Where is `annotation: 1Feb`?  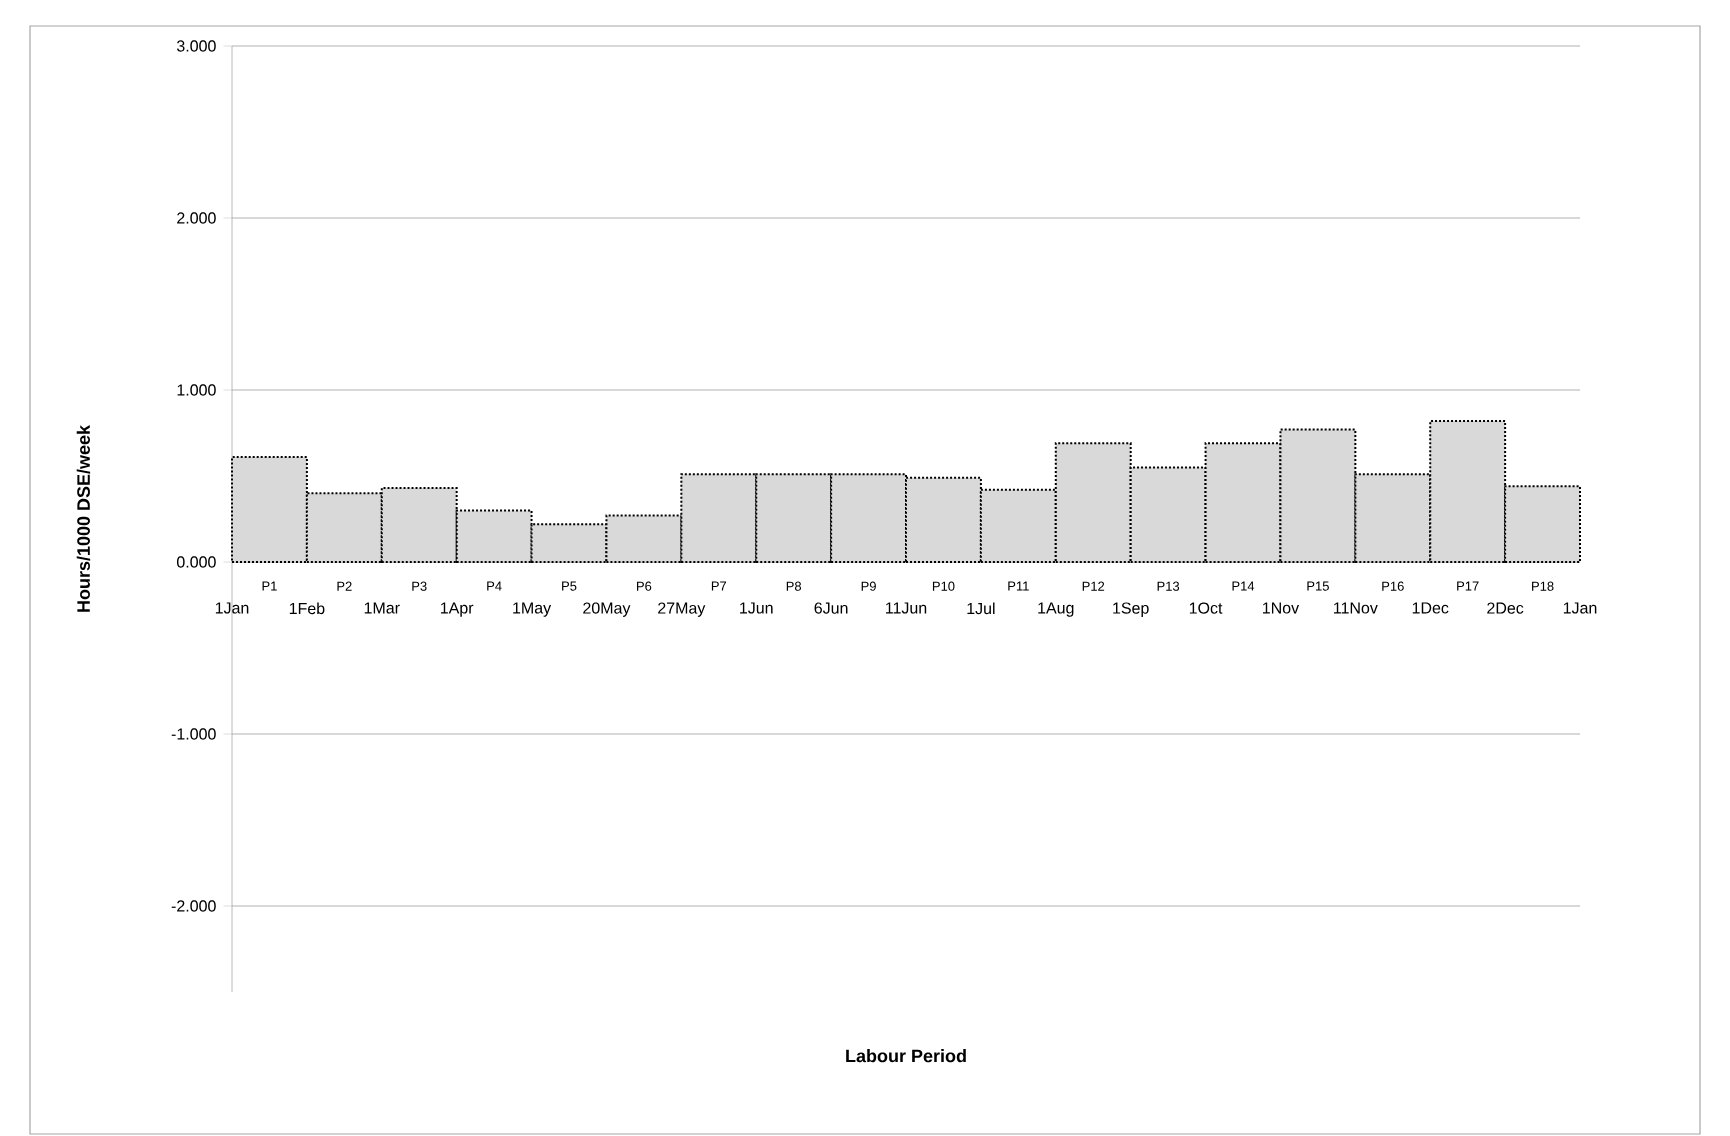 annotation: 1Feb is located at coordinates (307, 608).